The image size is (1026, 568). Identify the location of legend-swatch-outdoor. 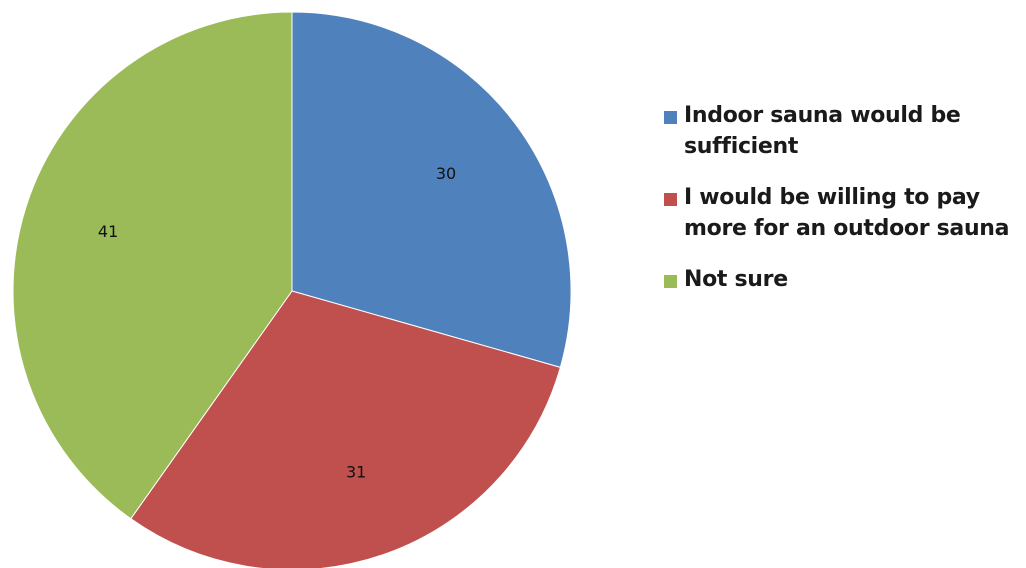
(670, 199).